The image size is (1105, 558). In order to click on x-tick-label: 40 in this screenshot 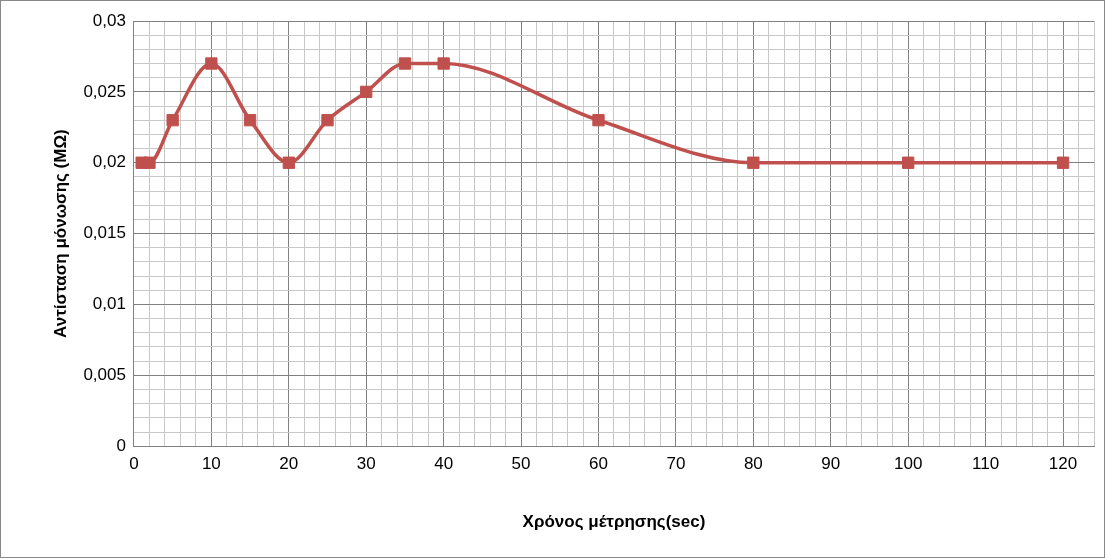, I will do `click(444, 464)`.